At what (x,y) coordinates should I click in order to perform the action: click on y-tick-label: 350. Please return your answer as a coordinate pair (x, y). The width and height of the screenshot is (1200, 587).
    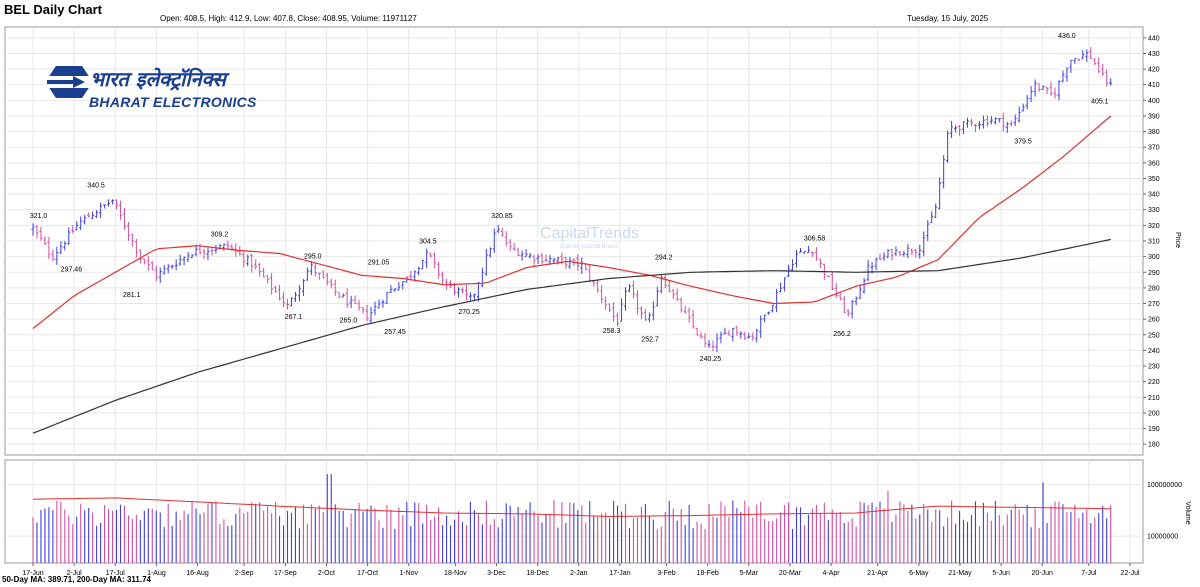
    Looking at the image, I should click on (1154, 179).